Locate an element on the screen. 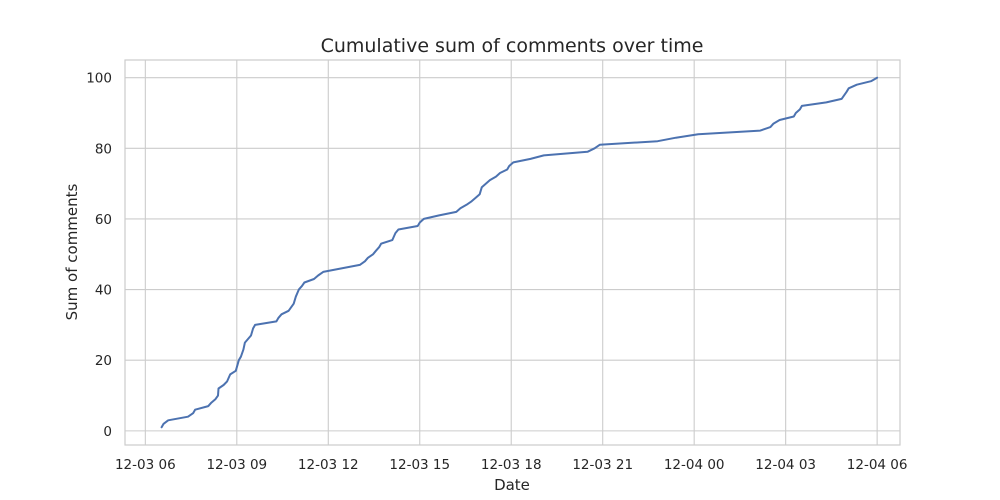 This screenshot has height=500, width=1000. x-tick-label: 12-03 15 is located at coordinates (419, 465).